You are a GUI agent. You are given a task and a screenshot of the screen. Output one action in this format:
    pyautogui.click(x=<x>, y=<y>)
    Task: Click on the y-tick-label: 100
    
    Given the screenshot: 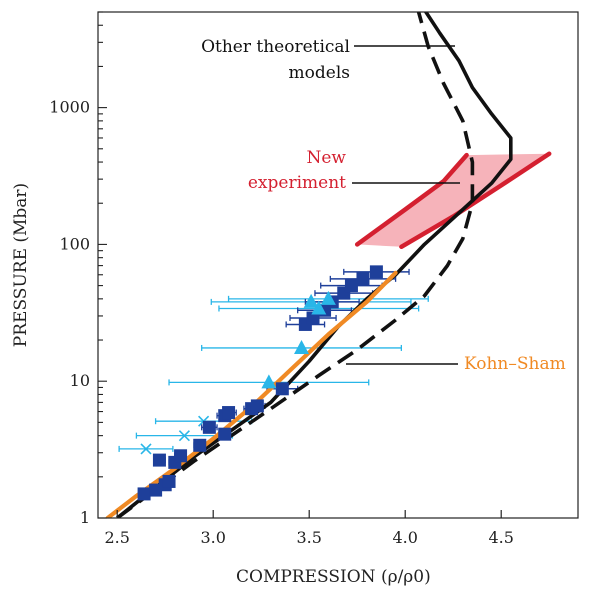 What is the action you would take?
    pyautogui.click(x=74, y=243)
    